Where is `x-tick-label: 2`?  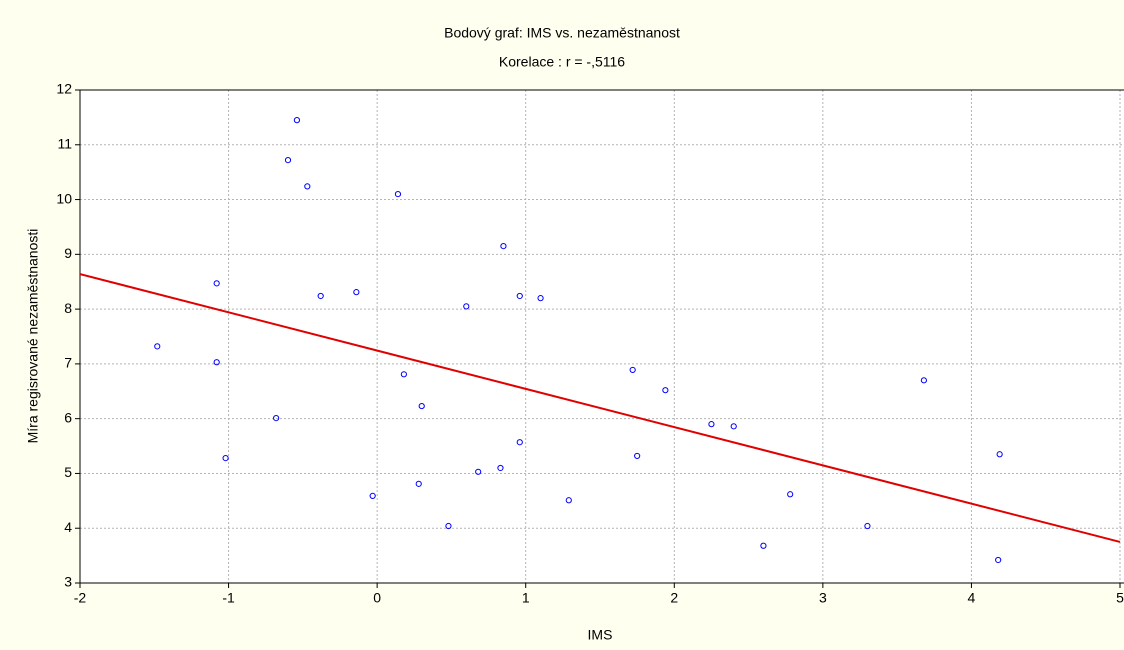 x-tick-label: 2 is located at coordinates (674, 598).